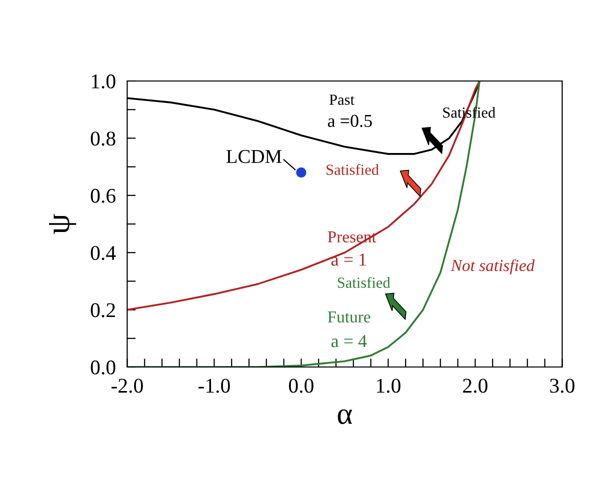 The image size is (600, 500). I want to click on annotation: Future, so click(349, 317).